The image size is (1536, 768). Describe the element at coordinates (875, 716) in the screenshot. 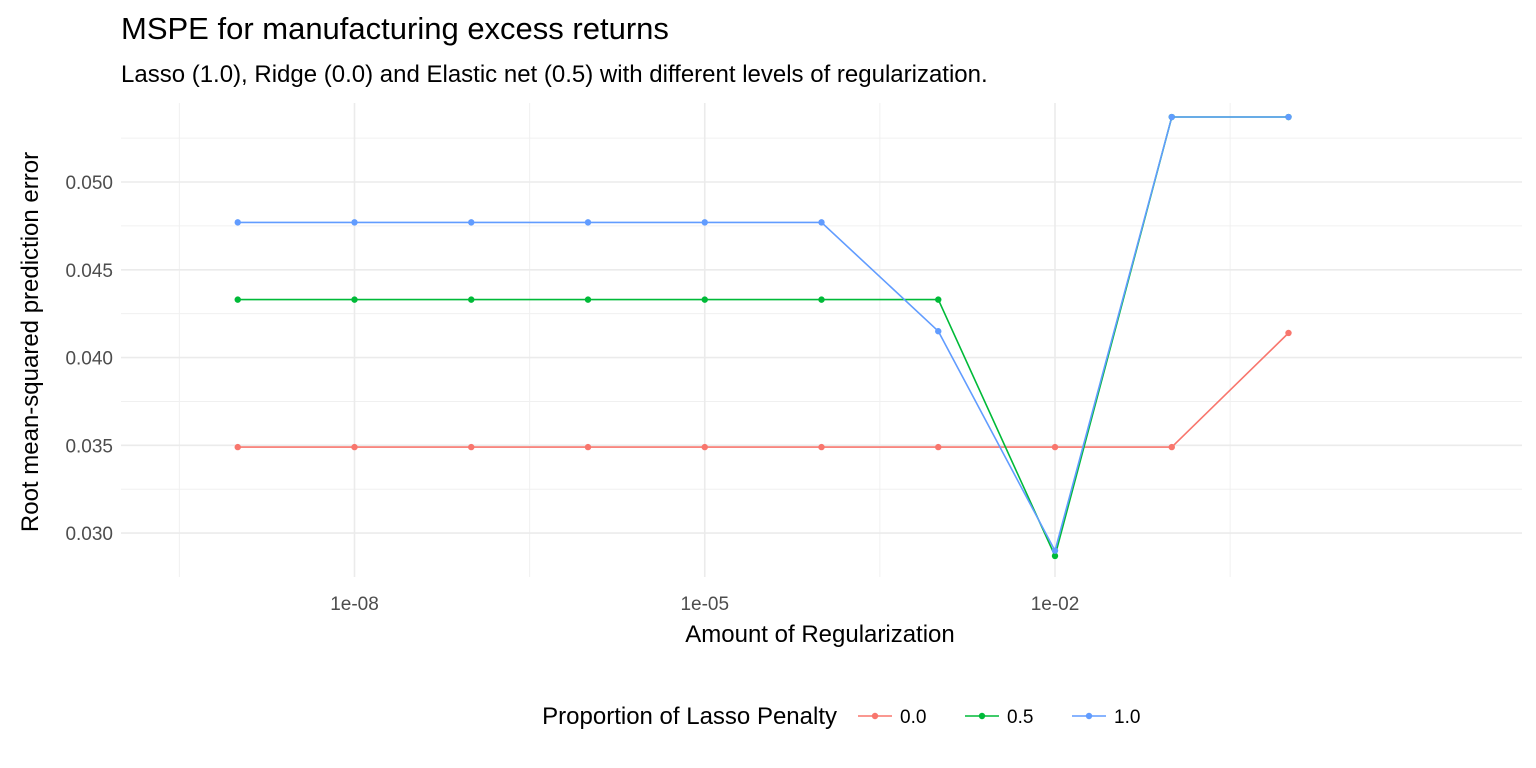

I see `legend-key-point-0.0` at that location.